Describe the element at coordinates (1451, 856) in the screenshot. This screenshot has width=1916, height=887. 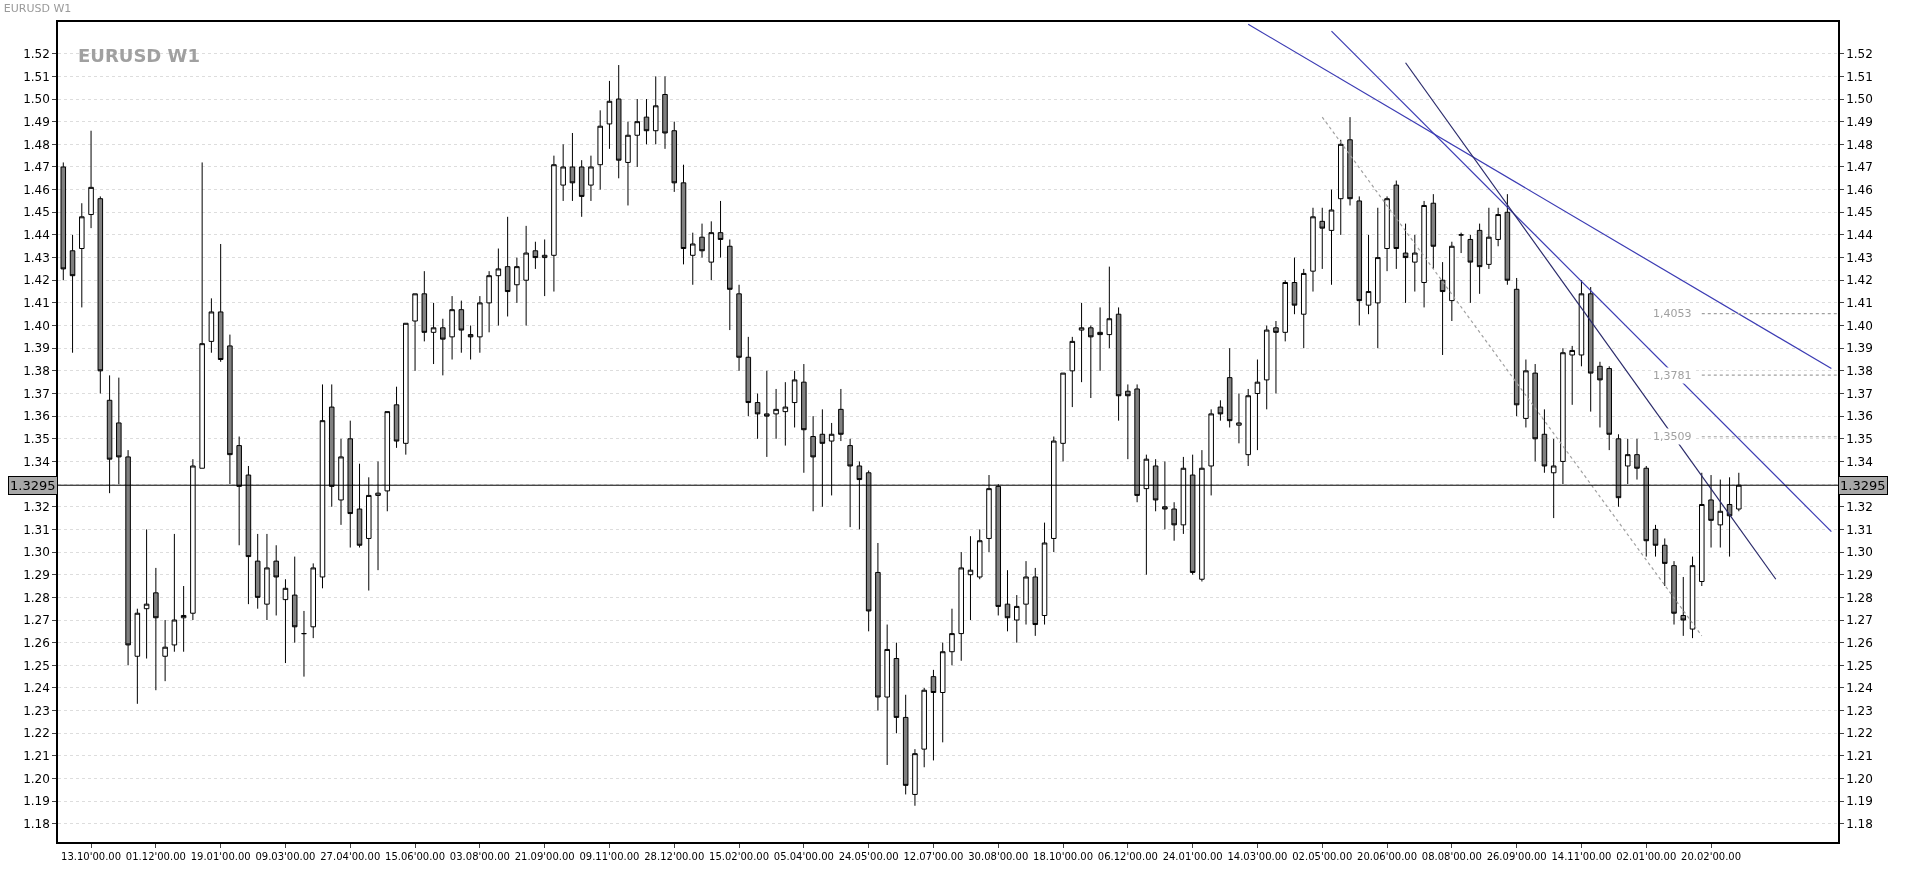
I see `x-tick-label: 08.08'00.00` at that location.